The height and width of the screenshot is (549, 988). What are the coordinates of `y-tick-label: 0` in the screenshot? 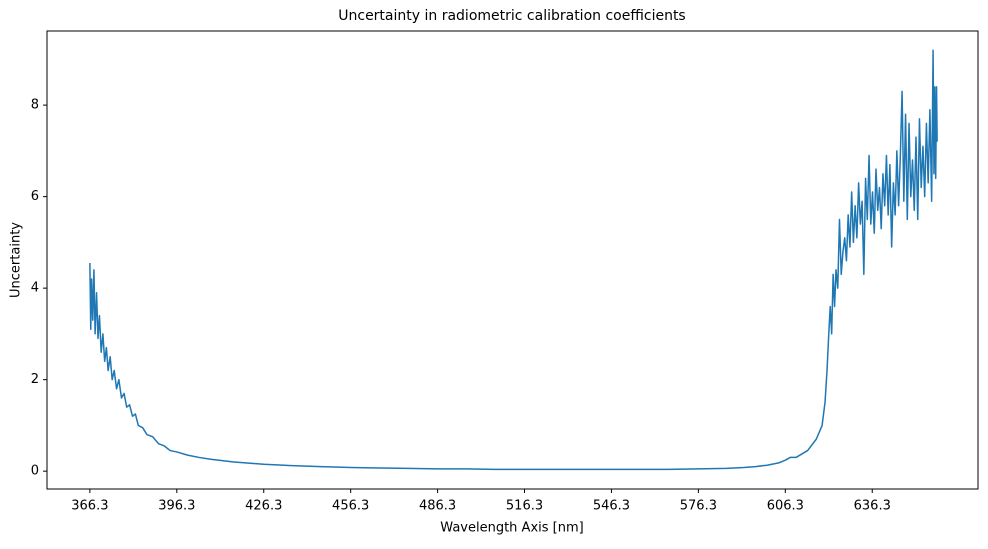 It's located at (35, 471).